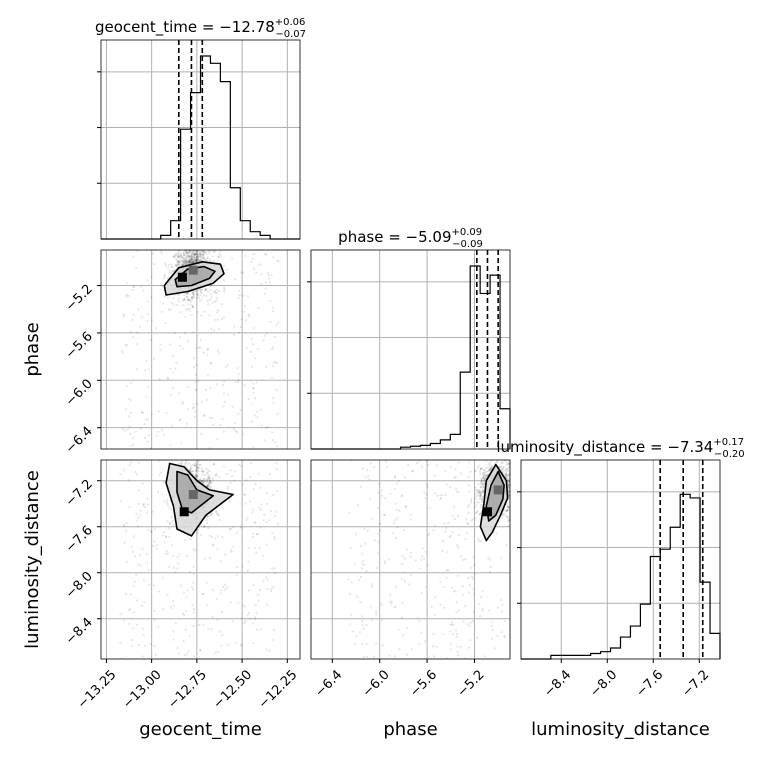  I want to click on x-tick-label-luminosity_distance: −7.2, so click(695, 683).